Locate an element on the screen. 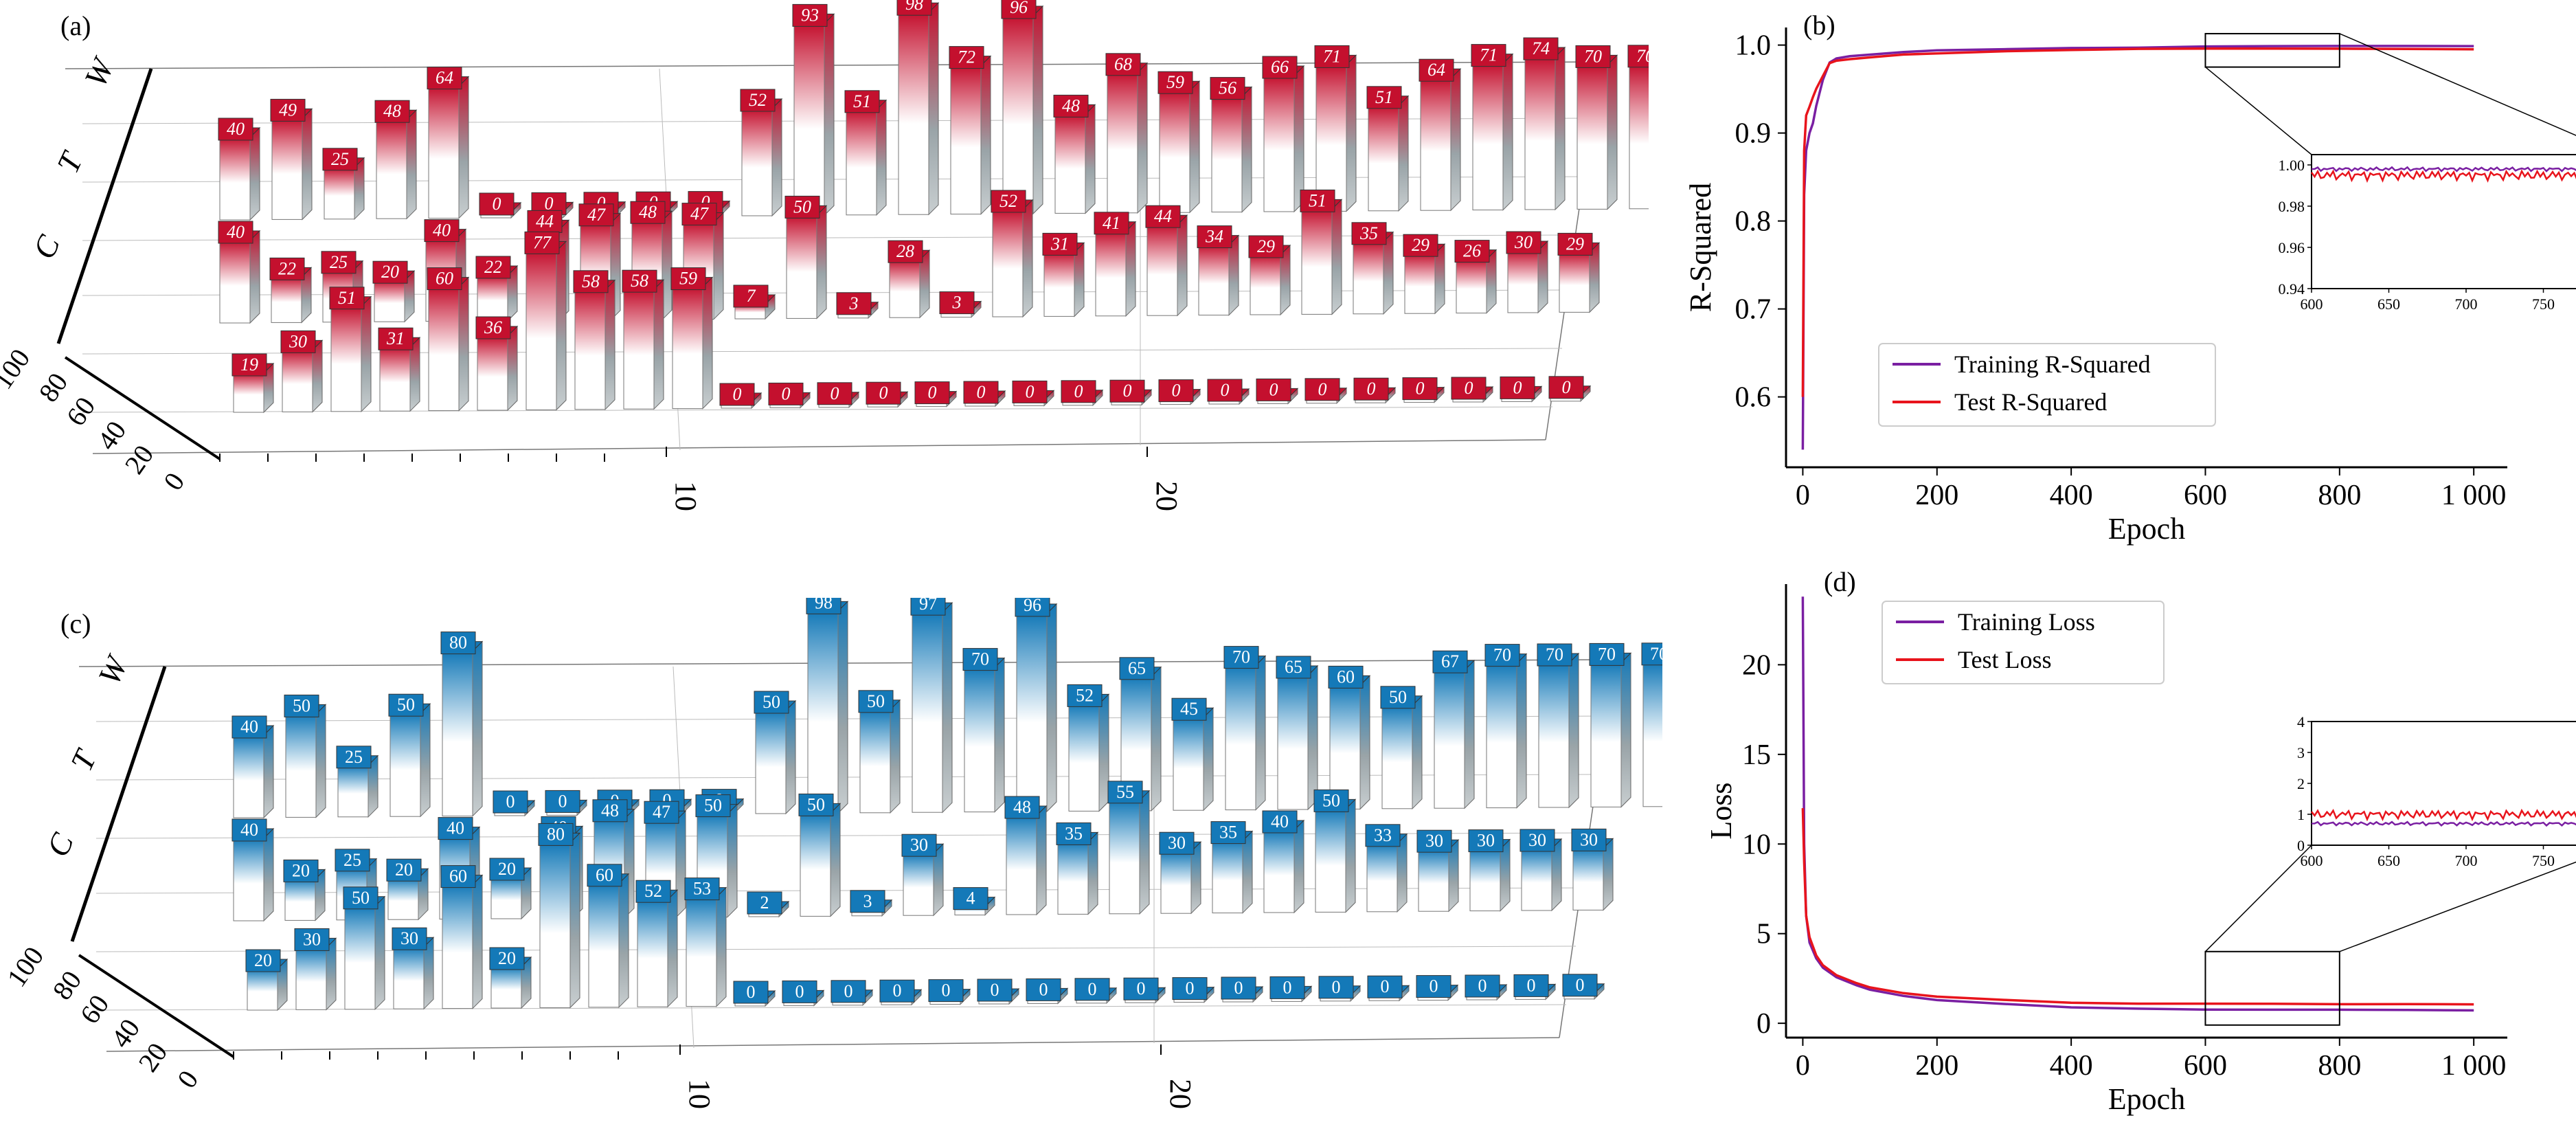 The width and height of the screenshot is (2576, 1129). inset-x-tick-label: 650 is located at coordinates (2388, 304).